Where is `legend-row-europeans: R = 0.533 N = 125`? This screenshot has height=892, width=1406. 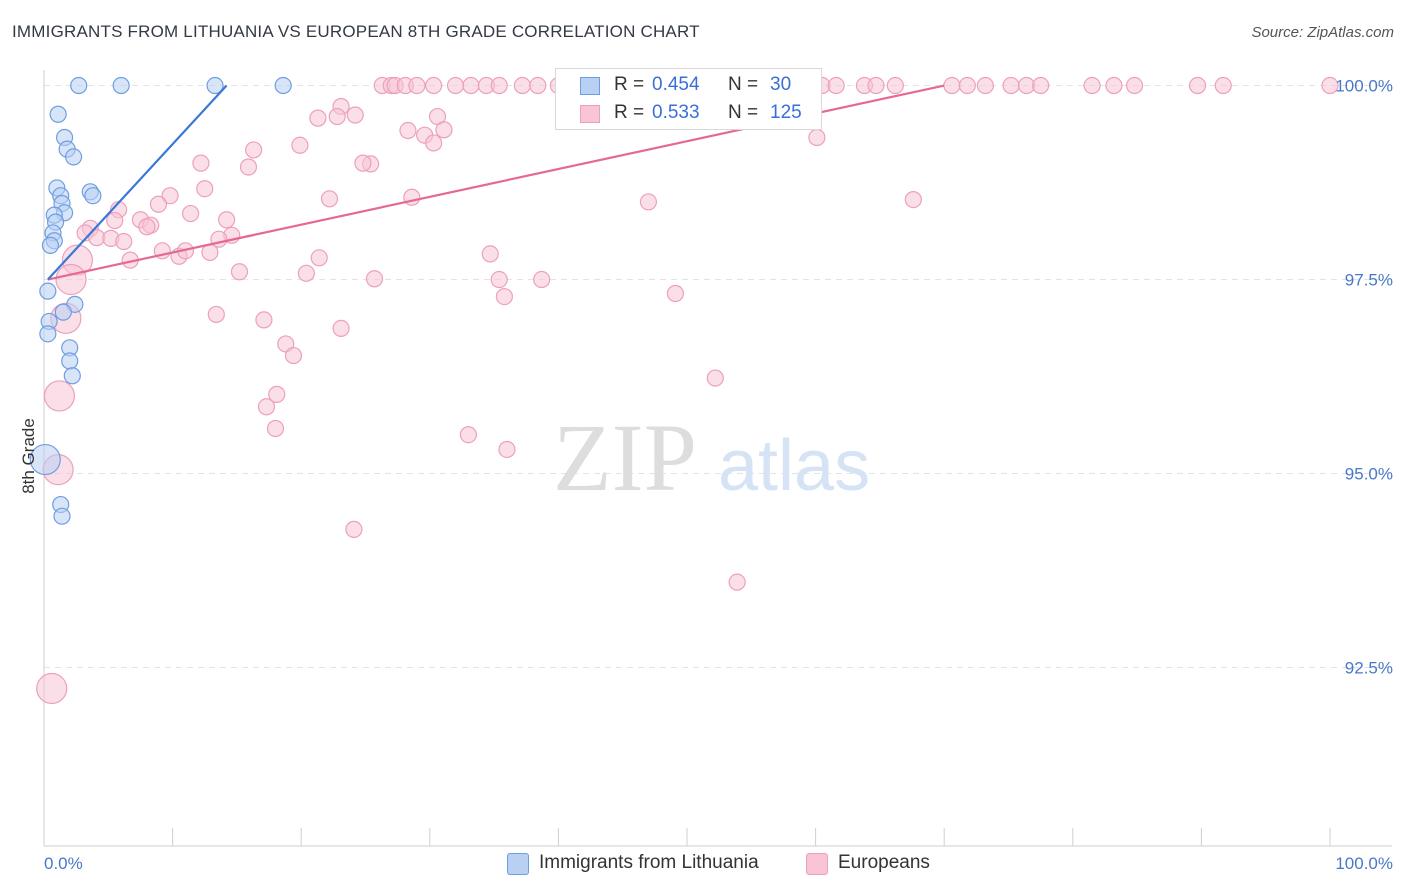 legend-row-europeans: R = 0.533 N = 125 is located at coordinates (688, 114).